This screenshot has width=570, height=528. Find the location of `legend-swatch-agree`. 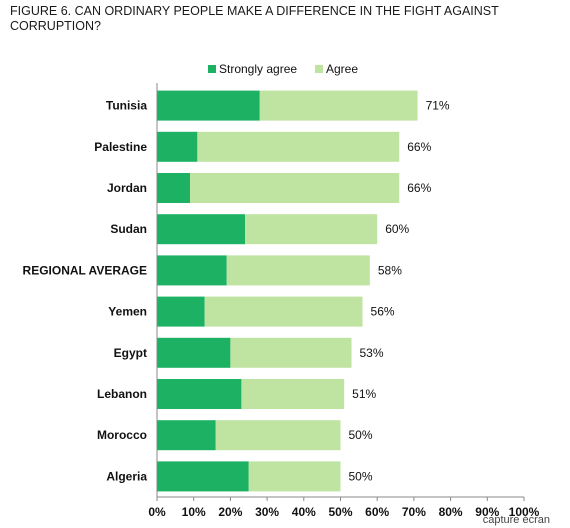

legend-swatch-agree is located at coordinates (319, 69).